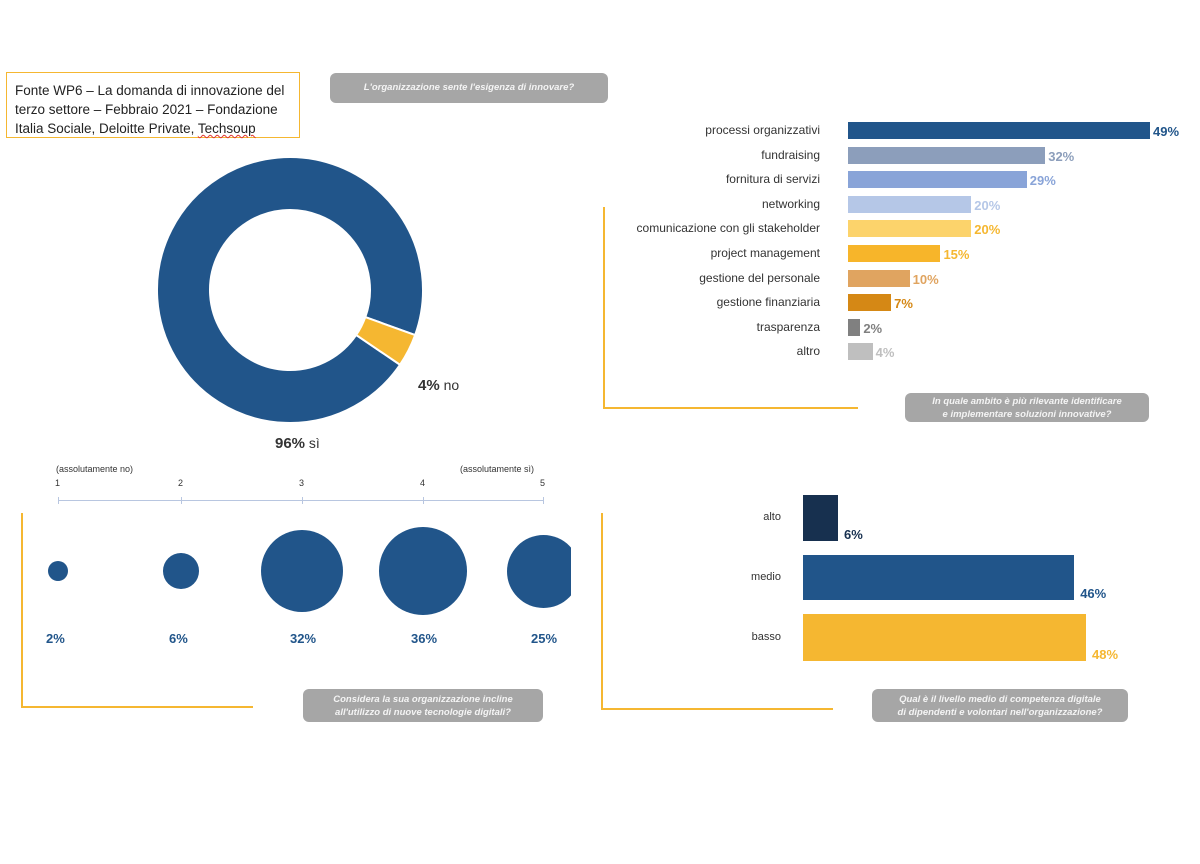 The width and height of the screenshot is (1200, 864). Describe the element at coordinates (290, 443) in the screenshot. I see `donut-si-value: 96%` at that location.